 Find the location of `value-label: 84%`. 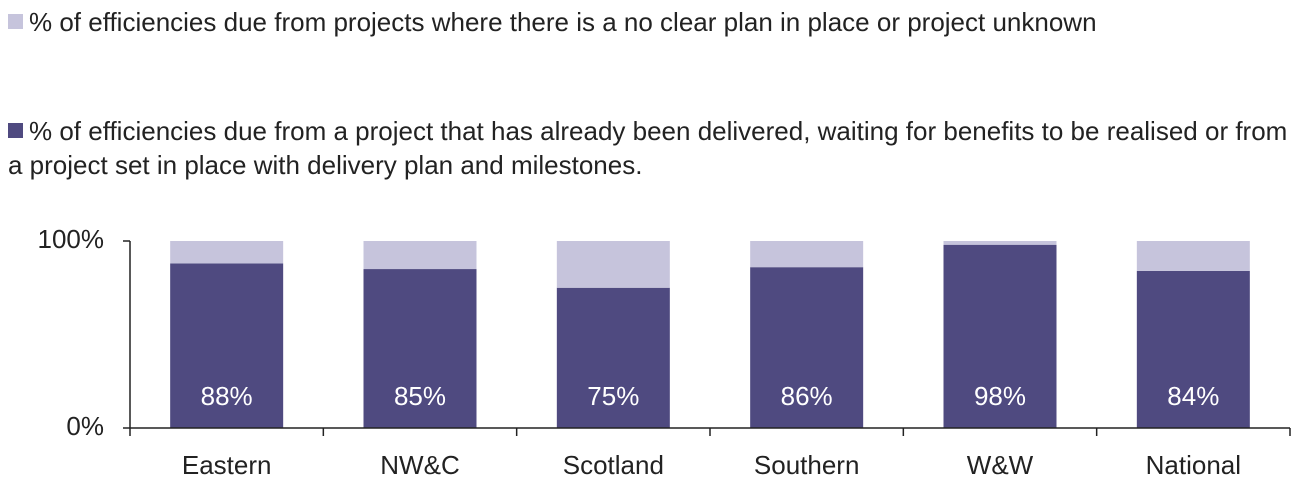

value-label: 84% is located at coordinates (1193, 396).